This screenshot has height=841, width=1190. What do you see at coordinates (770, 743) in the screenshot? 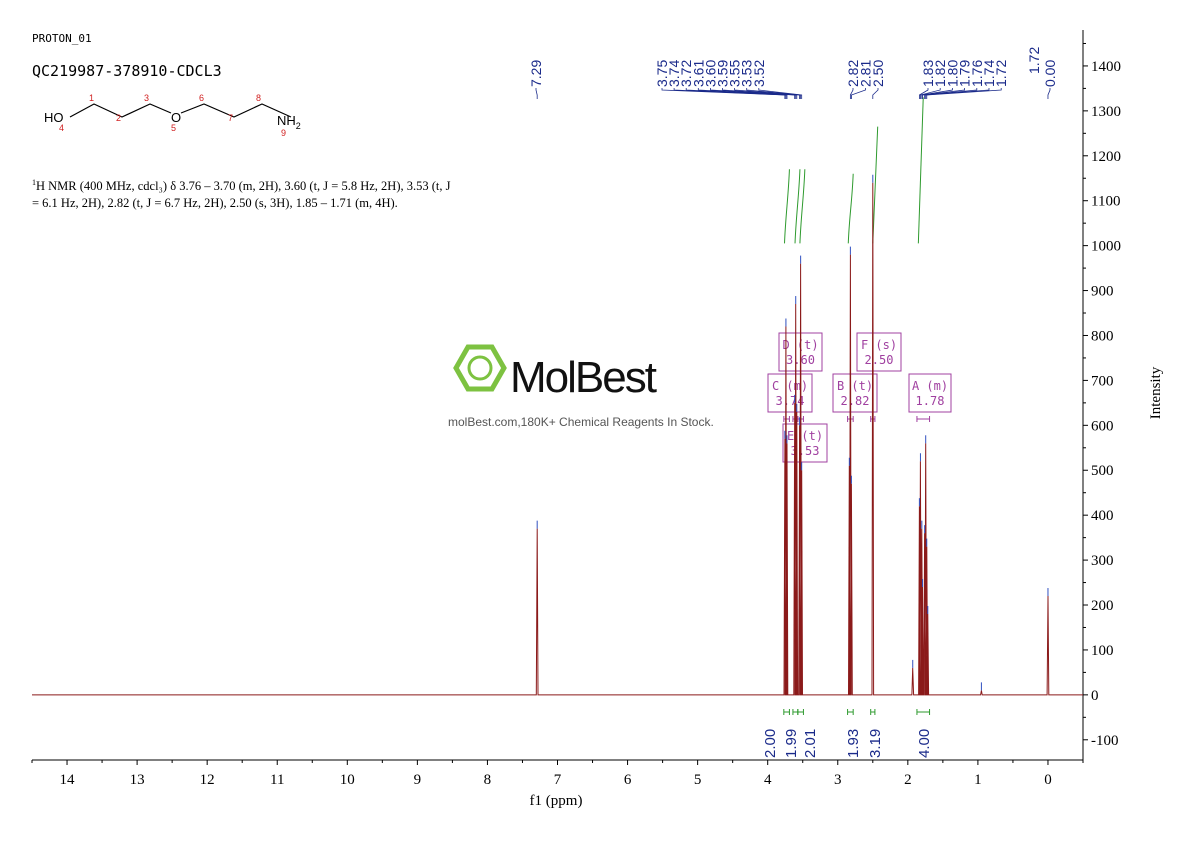
I see `integral-value: 2.00` at bounding box center [770, 743].